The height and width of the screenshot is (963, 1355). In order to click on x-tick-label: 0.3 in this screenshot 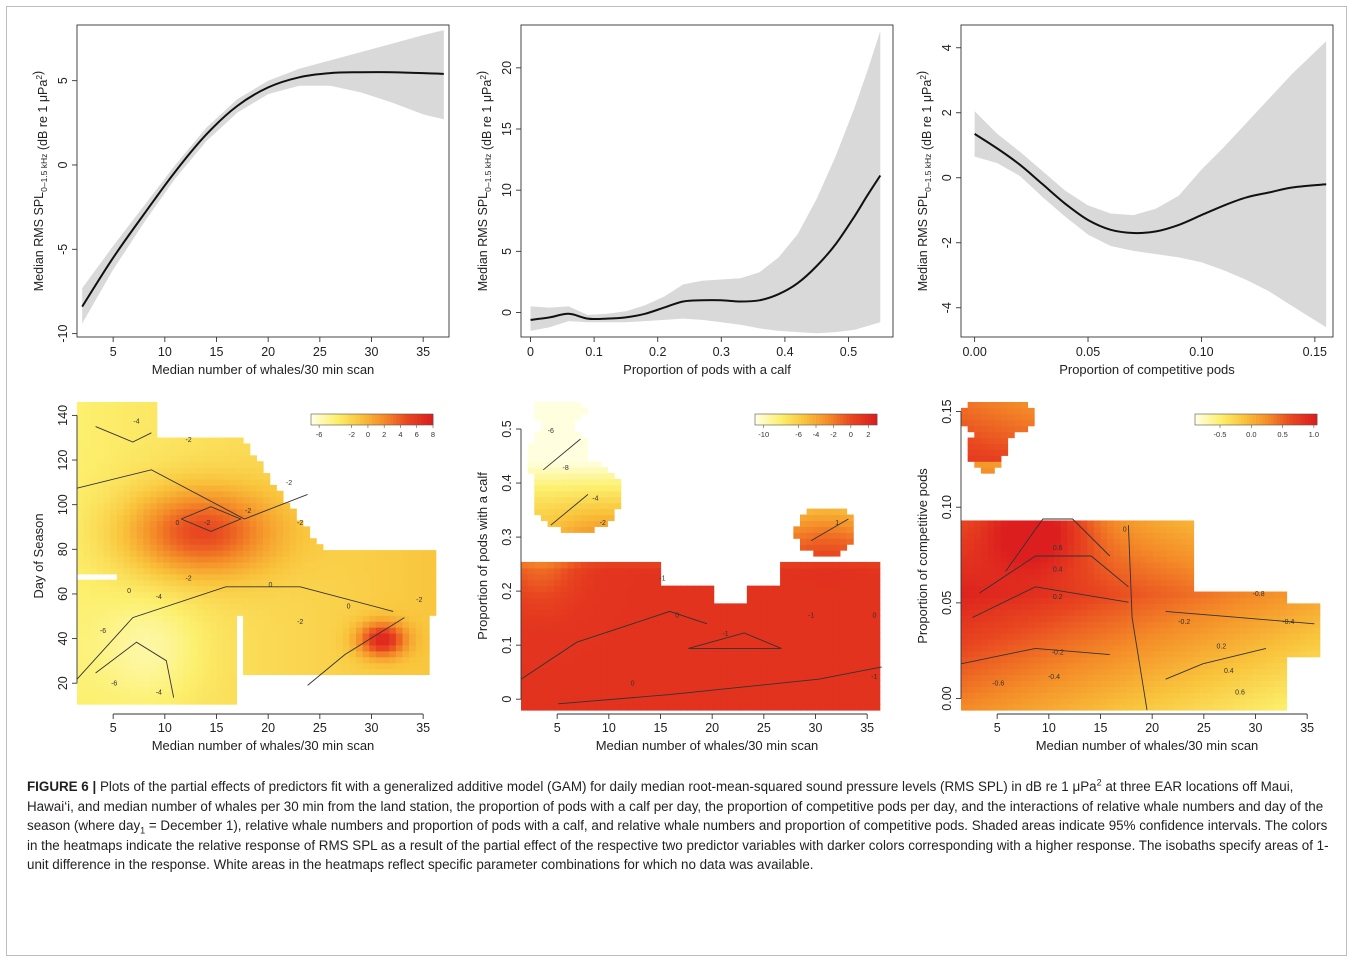, I will do `click(721, 352)`.